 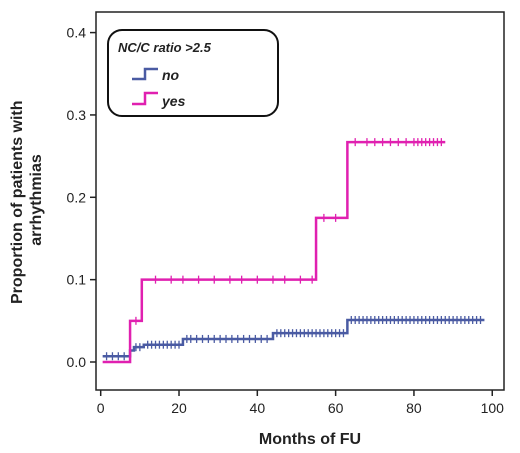 What do you see at coordinates (36, 200) in the screenshot?
I see `y-axis-title-line-2: arrhythmias` at bounding box center [36, 200].